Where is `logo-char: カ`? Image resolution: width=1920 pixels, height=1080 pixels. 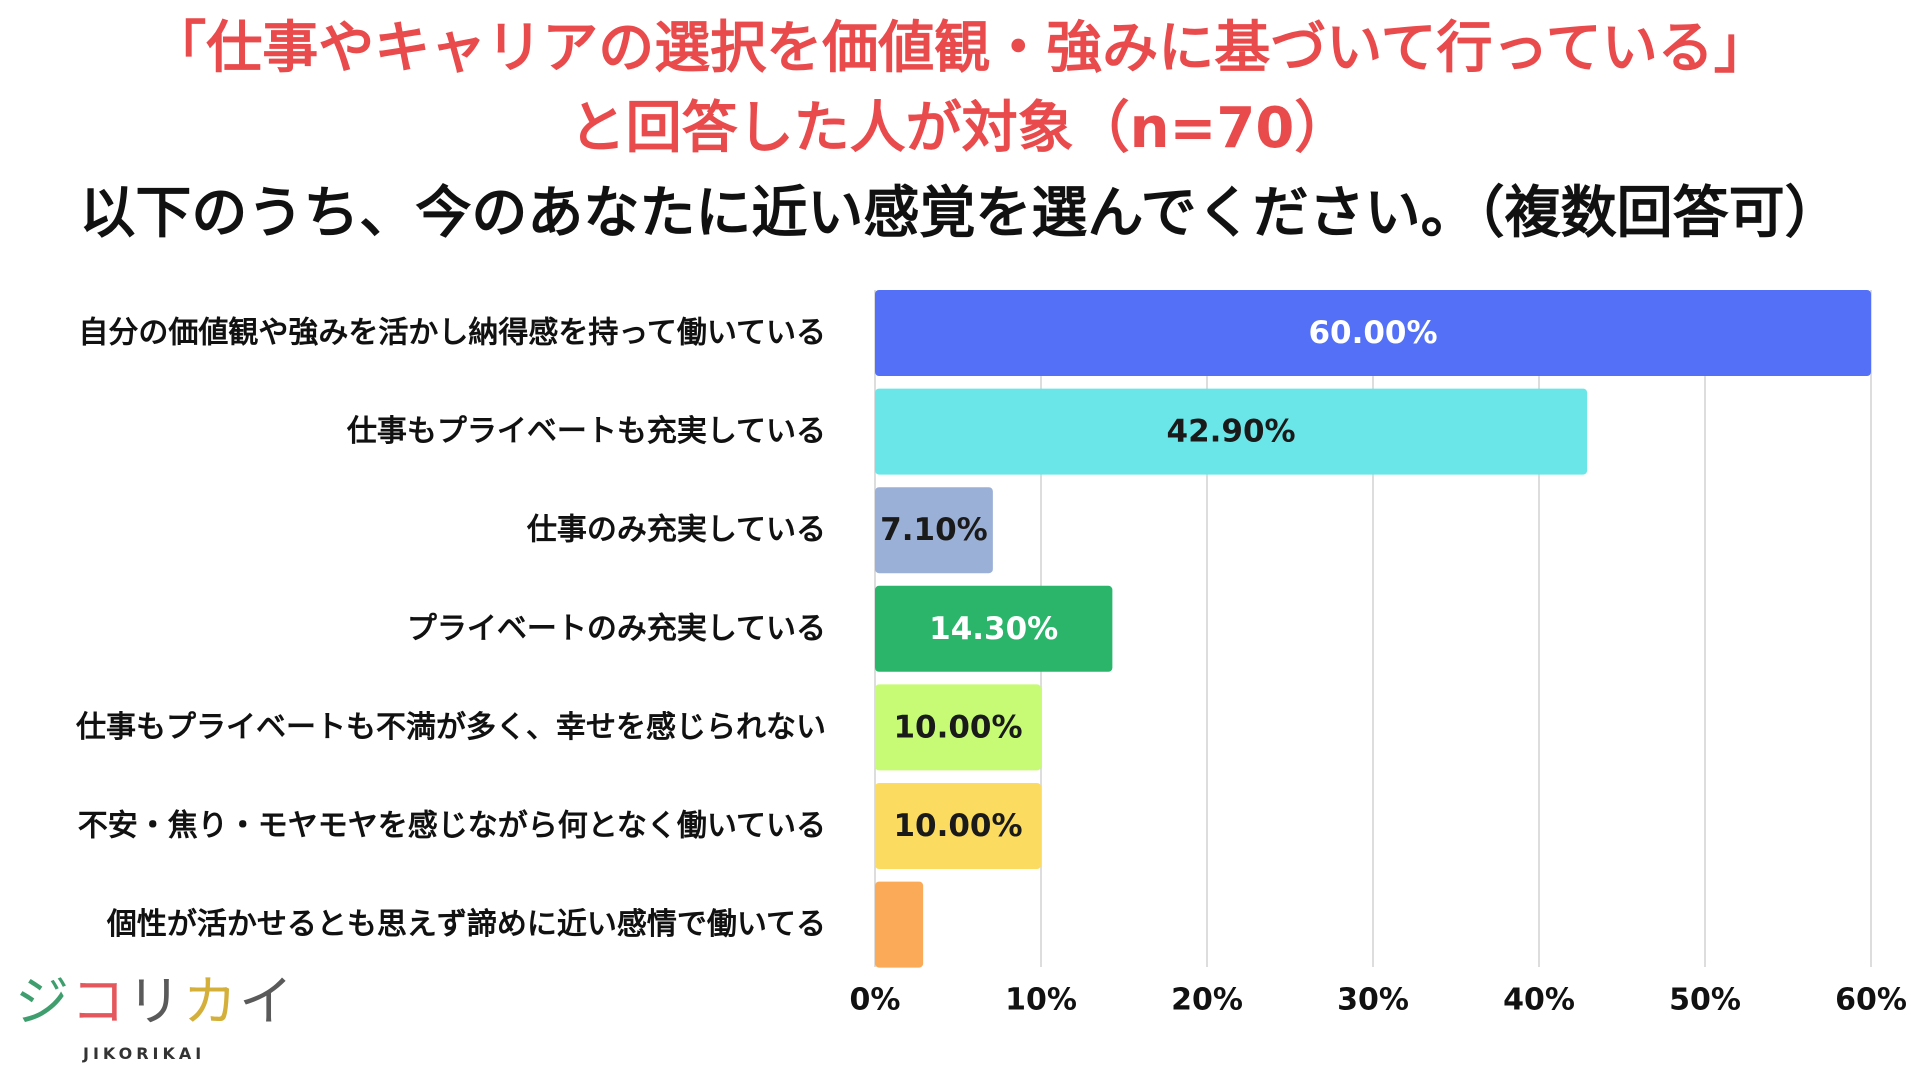
logo-char: カ is located at coordinates (211, 1001).